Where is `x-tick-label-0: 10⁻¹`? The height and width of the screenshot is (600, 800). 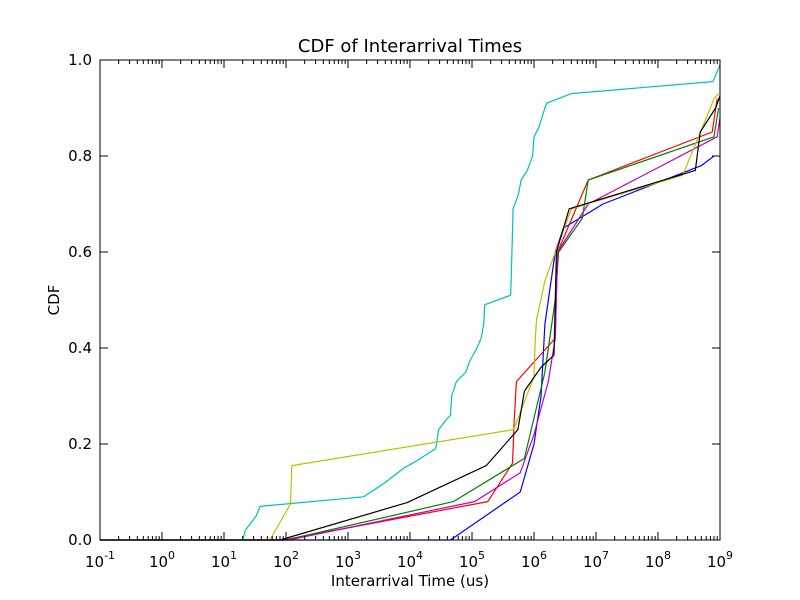
x-tick-label-0: 10⁻¹ is located at coordinates (100, 560).